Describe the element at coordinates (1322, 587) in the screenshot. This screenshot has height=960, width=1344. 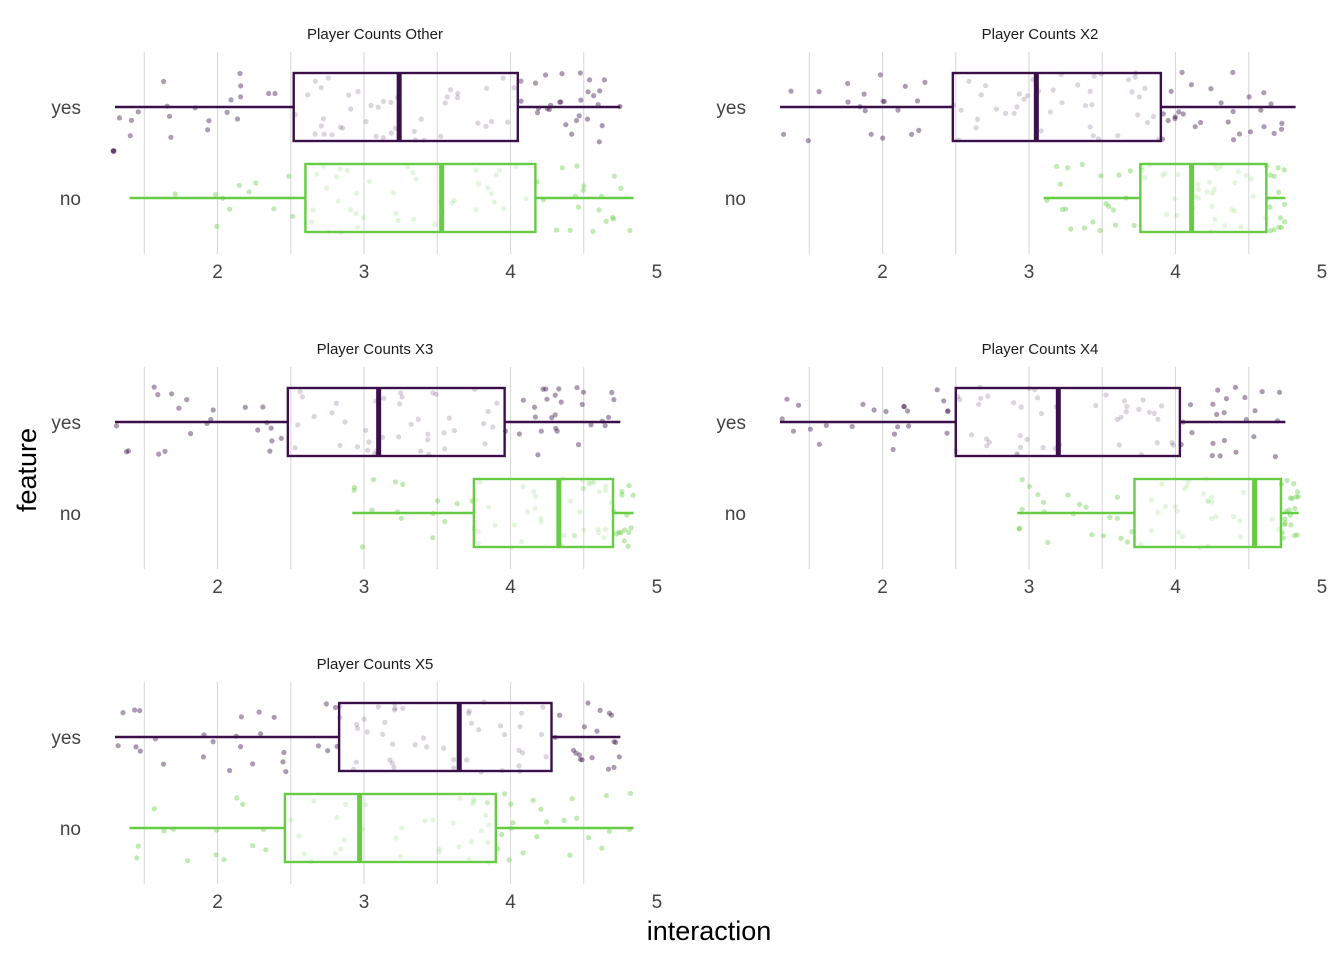
I see `x-tick-label: 5` at that location.